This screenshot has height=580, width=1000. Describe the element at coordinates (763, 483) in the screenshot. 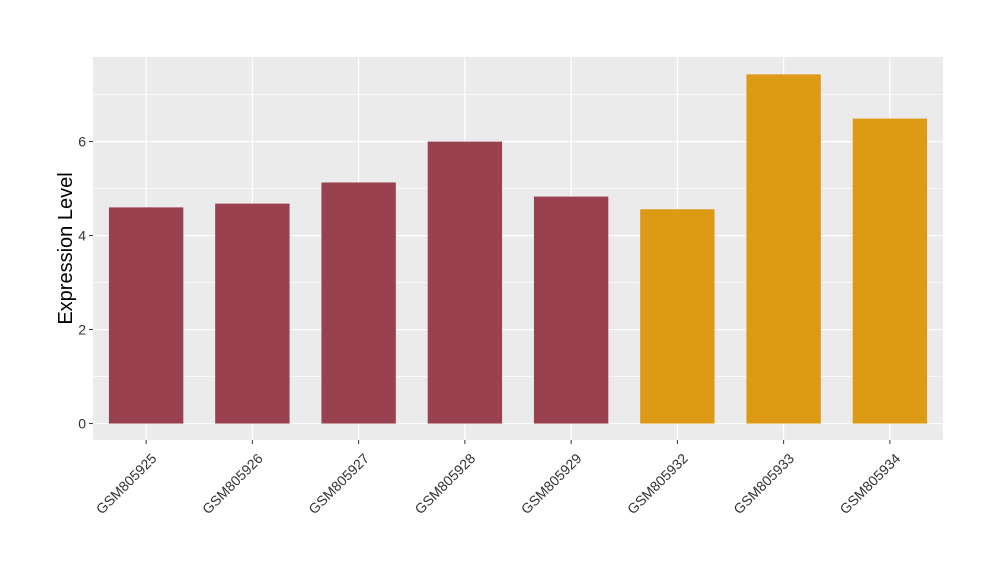

I see `x-tick-label: GSM805933` at that location.